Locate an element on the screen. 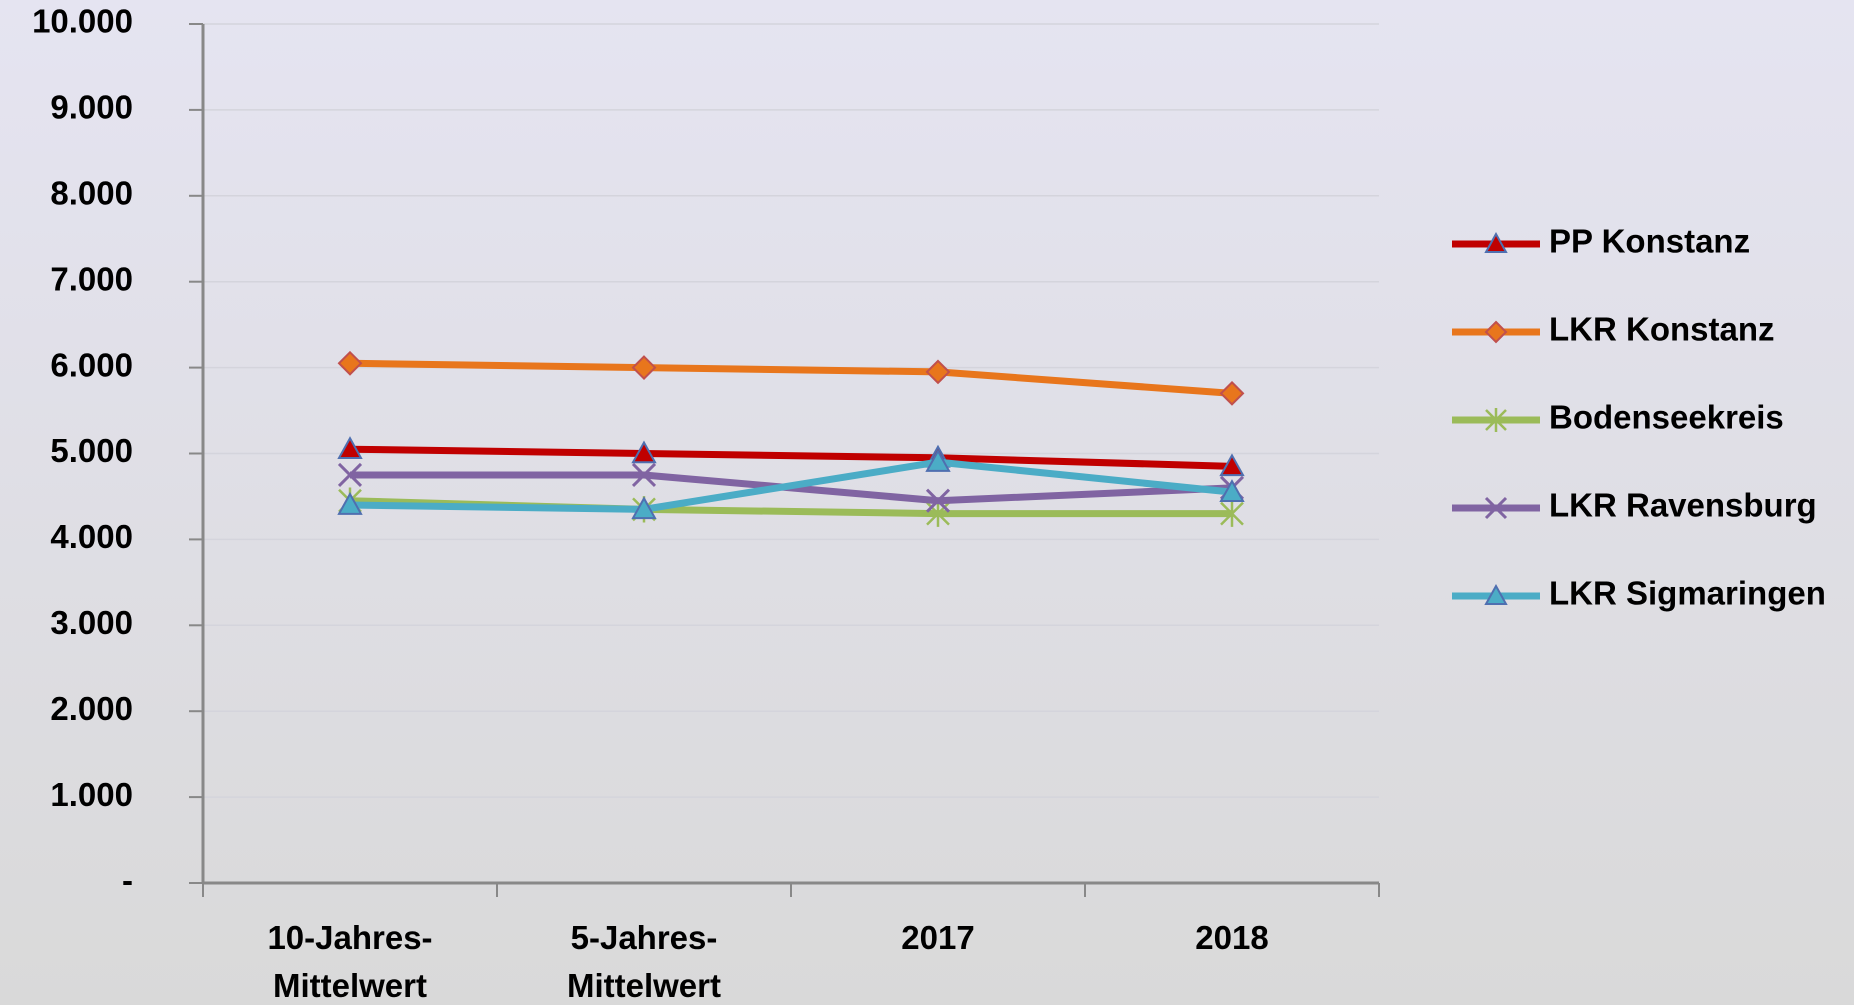  legend-label: PP Konstanz is located at coordinates (1649, 241).